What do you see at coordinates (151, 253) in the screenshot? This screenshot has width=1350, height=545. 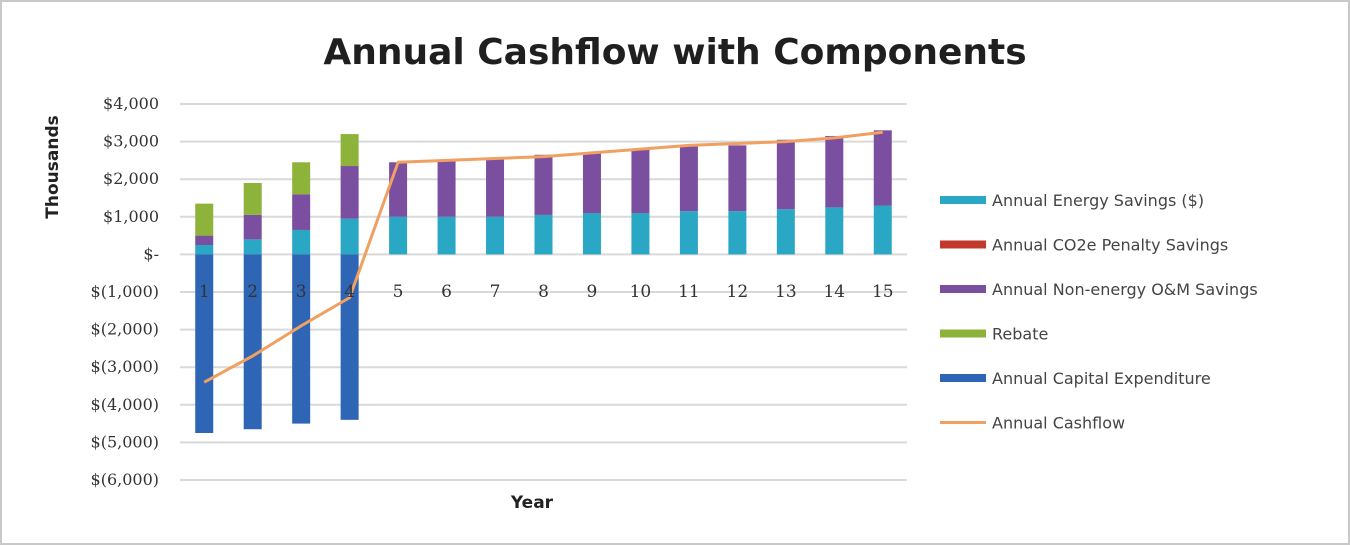 I see `y-tick-label: $-` at bounding box center [151, 253].